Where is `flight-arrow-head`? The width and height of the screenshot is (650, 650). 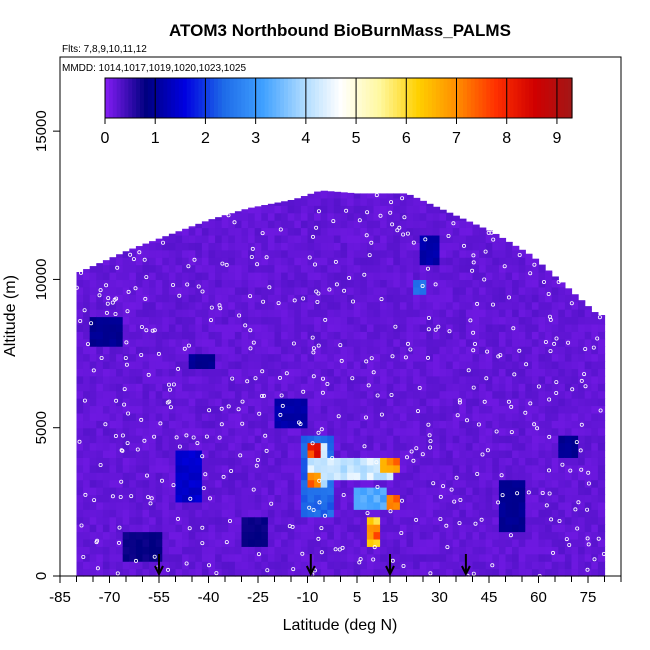
flight-arrow-head is located at coordinates (390, 571).